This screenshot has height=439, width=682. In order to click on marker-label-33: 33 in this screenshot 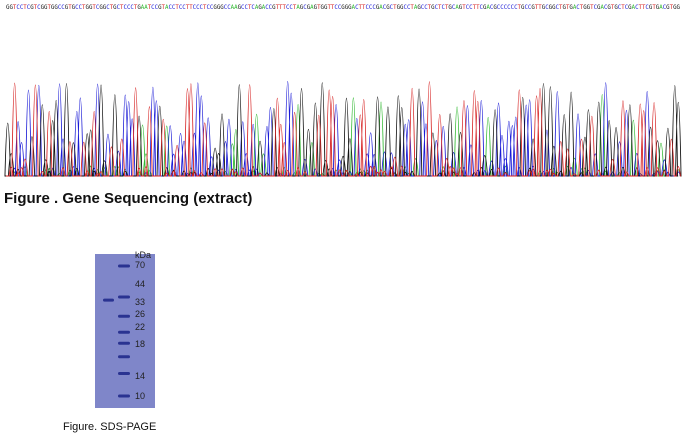, I will do `click(140, 302)`.